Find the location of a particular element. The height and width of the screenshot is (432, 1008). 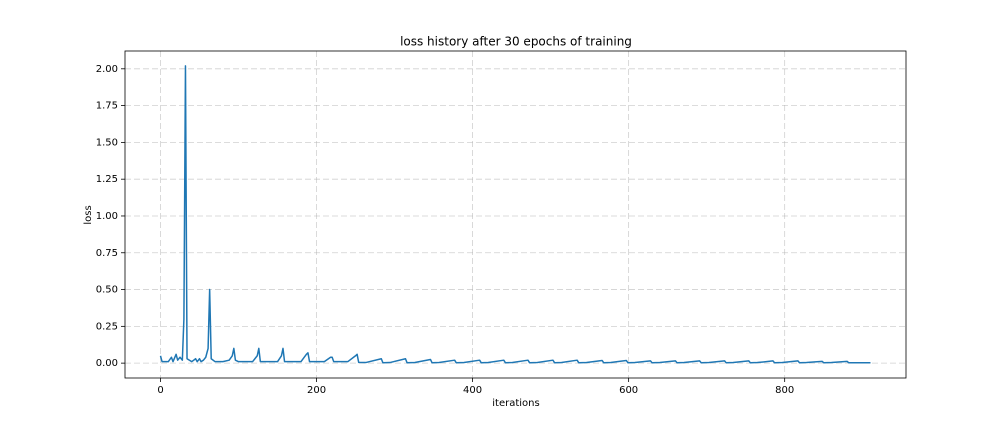

x-tick-label: 400 is located at coordinates (472, 390).